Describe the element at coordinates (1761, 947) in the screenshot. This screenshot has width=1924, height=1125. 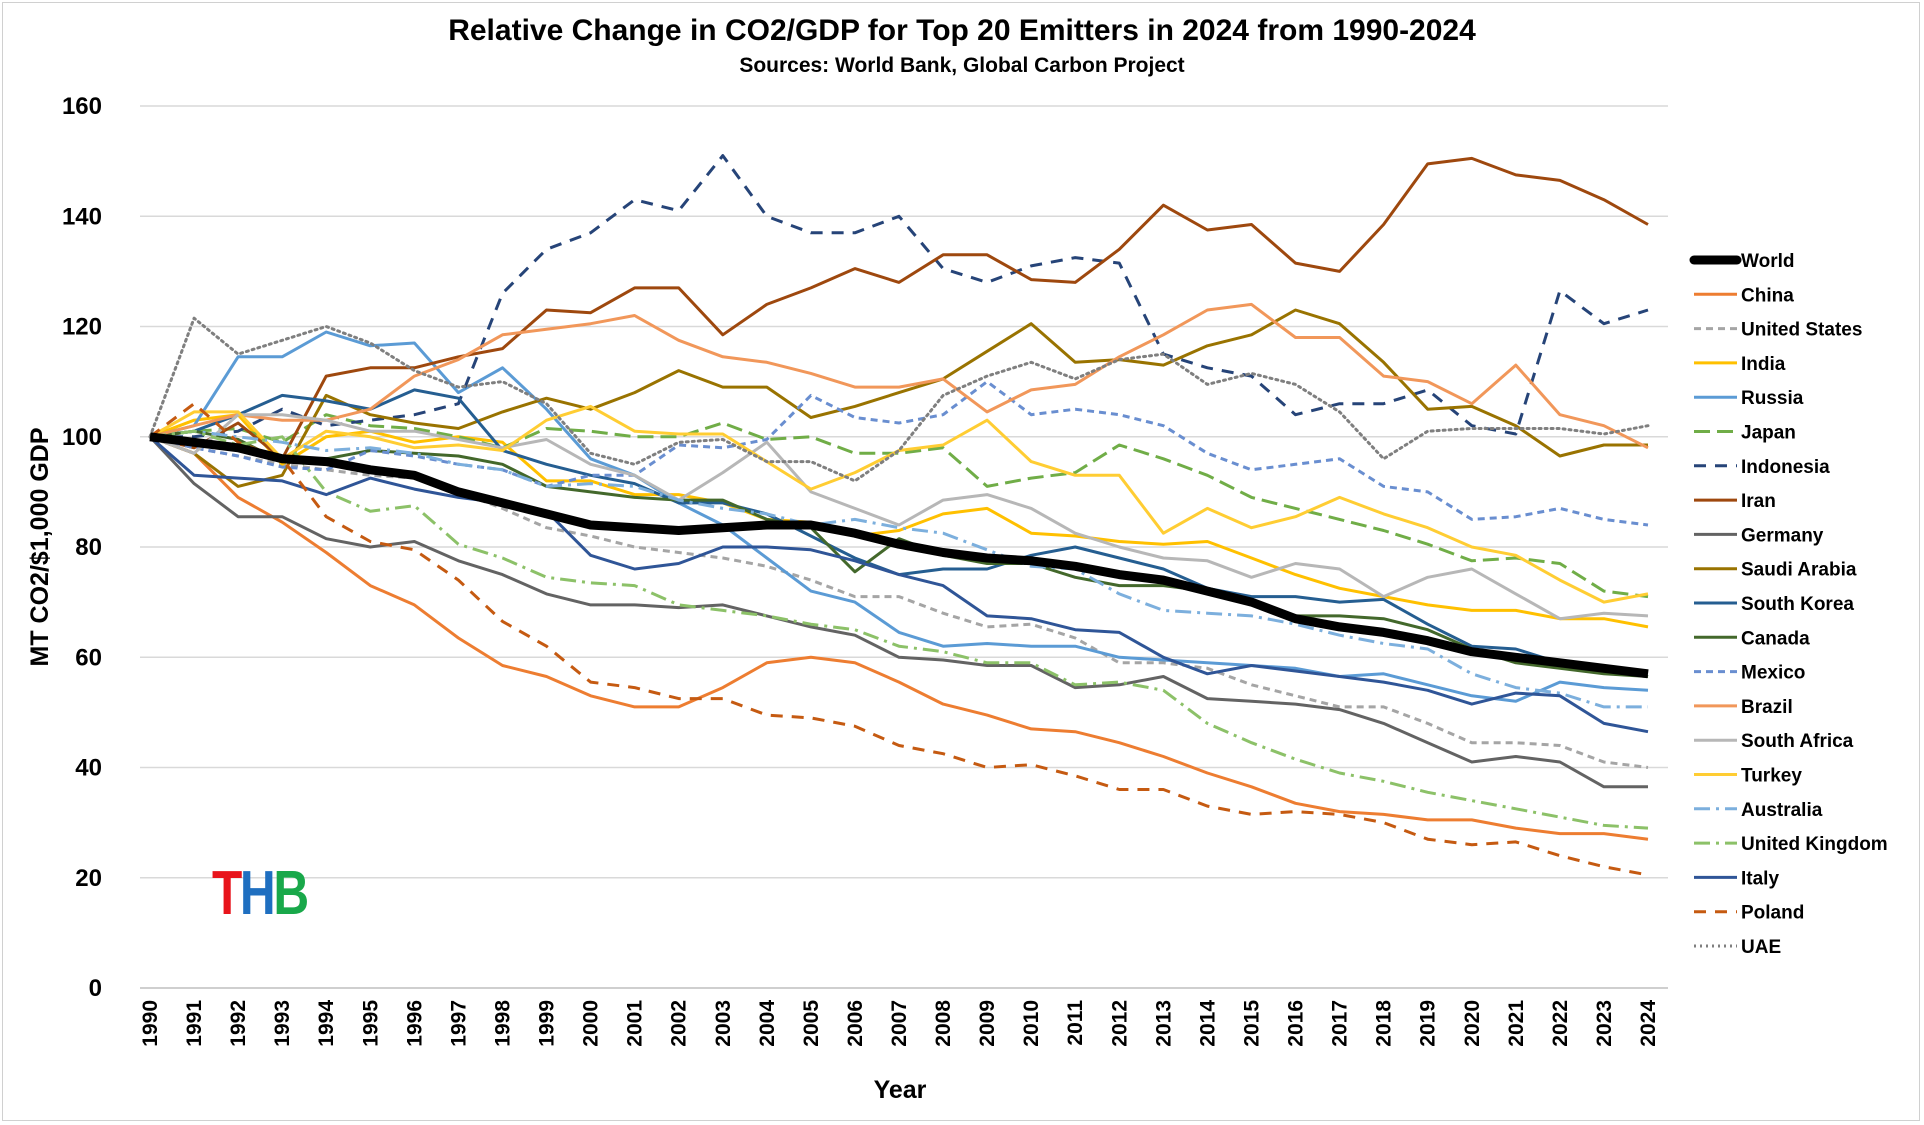
I see `legend-label: UAE` at that location.